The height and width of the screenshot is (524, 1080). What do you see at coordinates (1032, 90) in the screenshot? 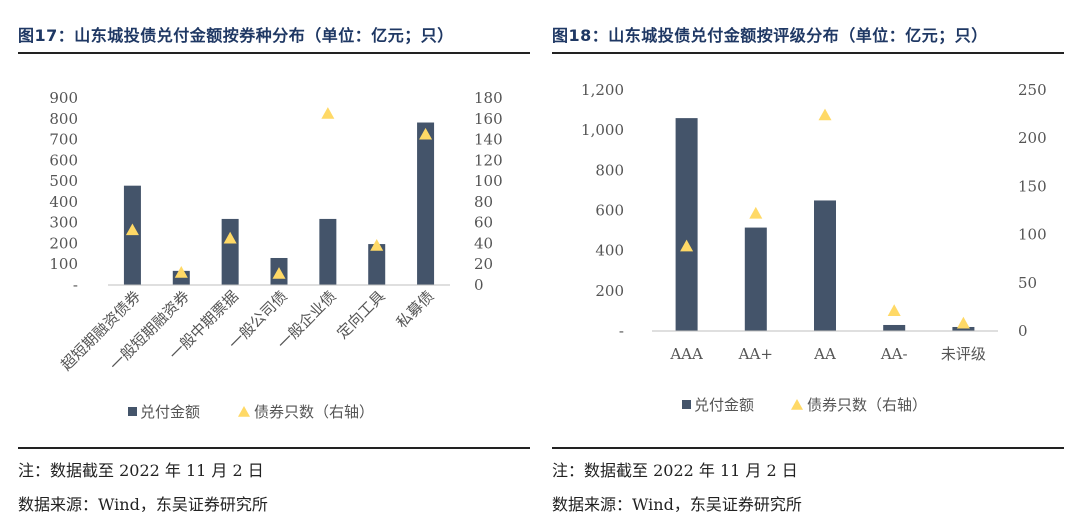
I see `y-right-tick-label: 250` at bounding box center [1032, 90].